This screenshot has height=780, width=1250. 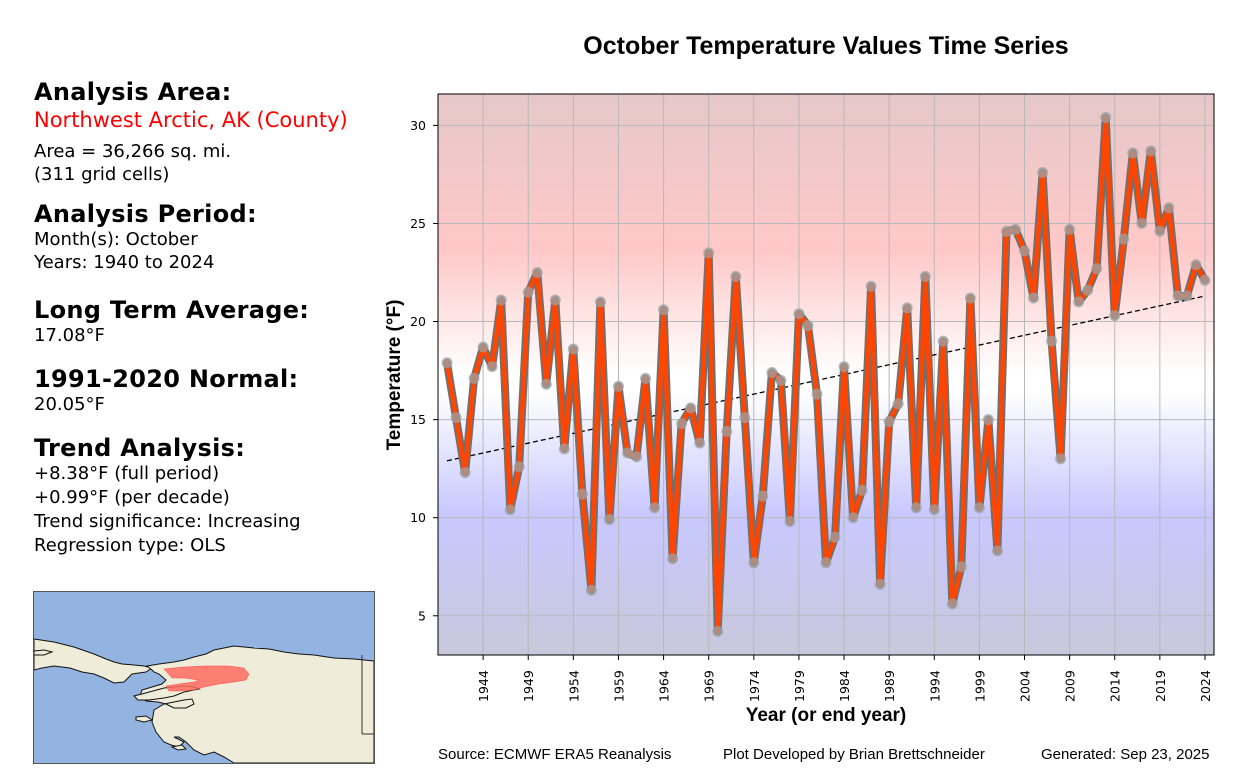 I want to click on y-axis-ticks: 5 10 15 20 25 30, so click(x=424, y=370).